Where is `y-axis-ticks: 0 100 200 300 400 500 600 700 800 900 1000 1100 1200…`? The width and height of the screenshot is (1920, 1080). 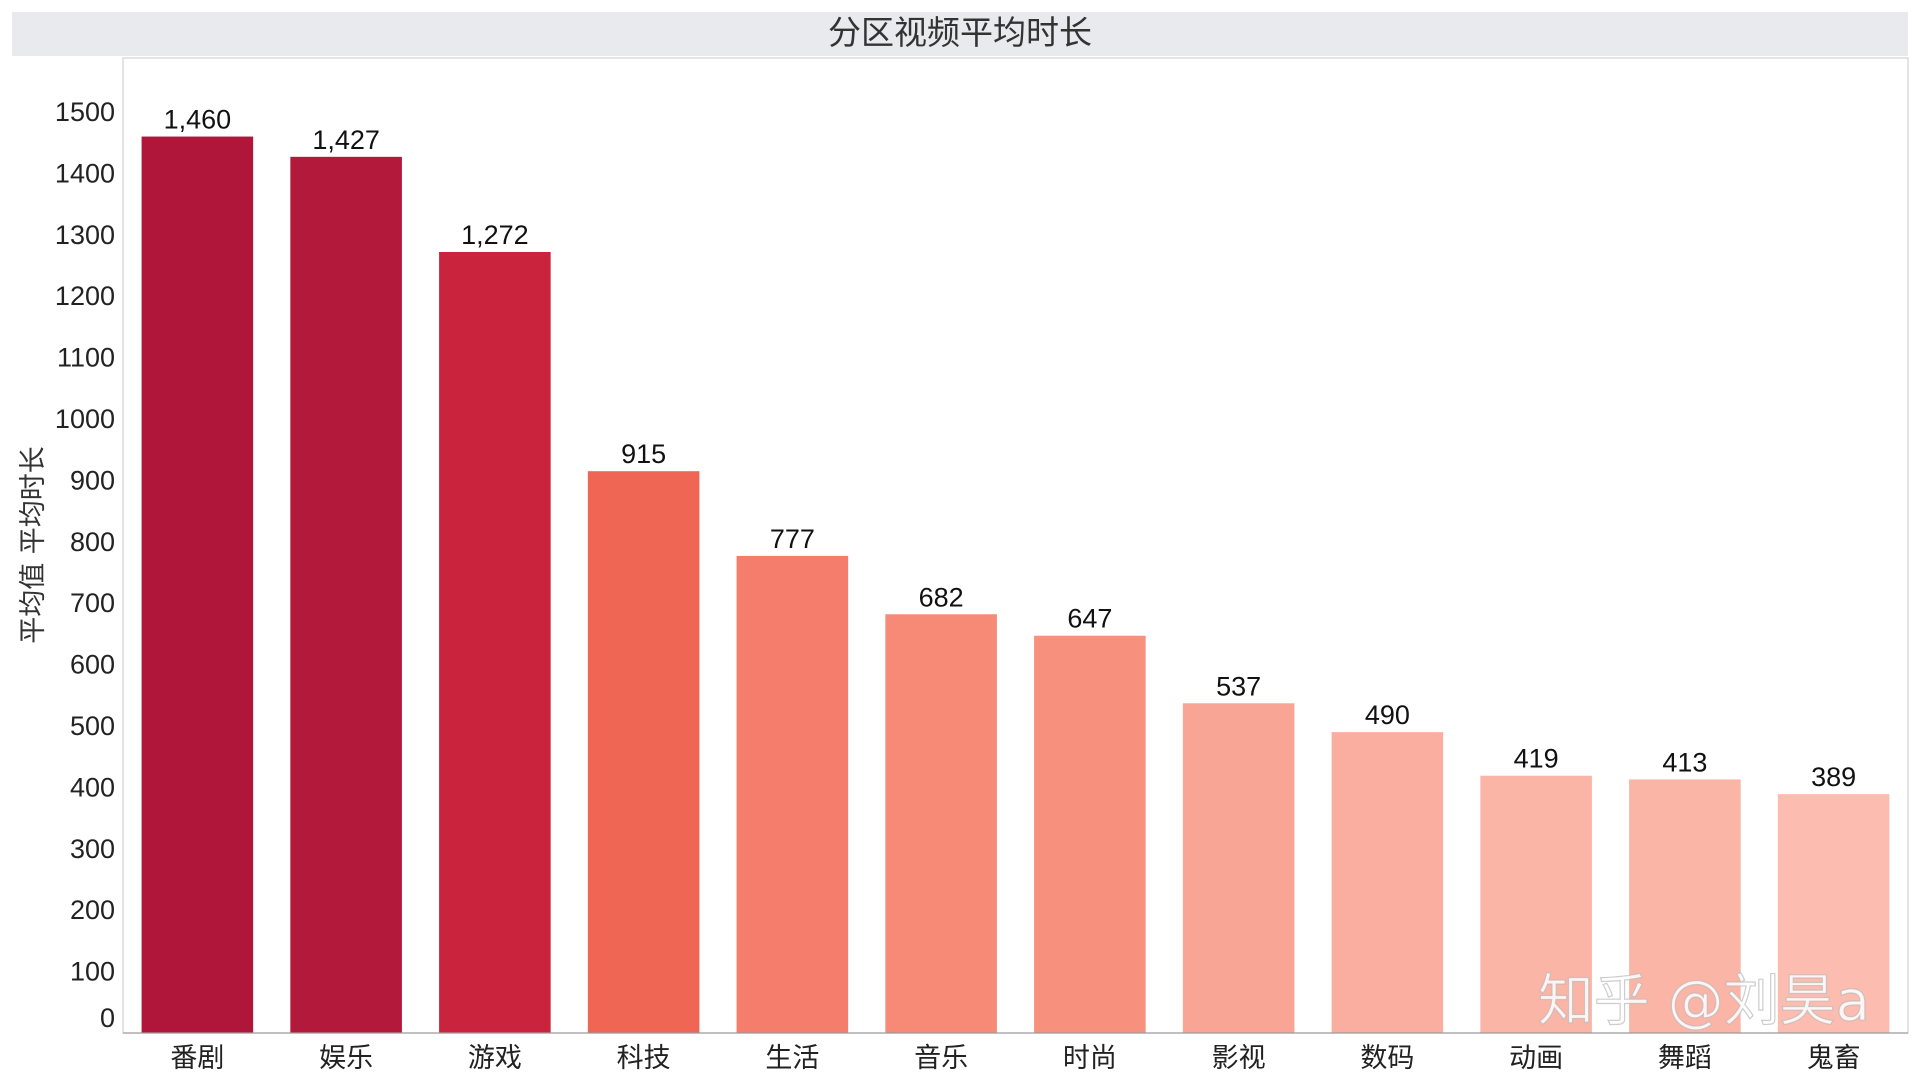 y-axis-ticks: 0 100 200 300 400 500 600 700 800 900 1000 1100 1200… is located at coordinates (85, 565).